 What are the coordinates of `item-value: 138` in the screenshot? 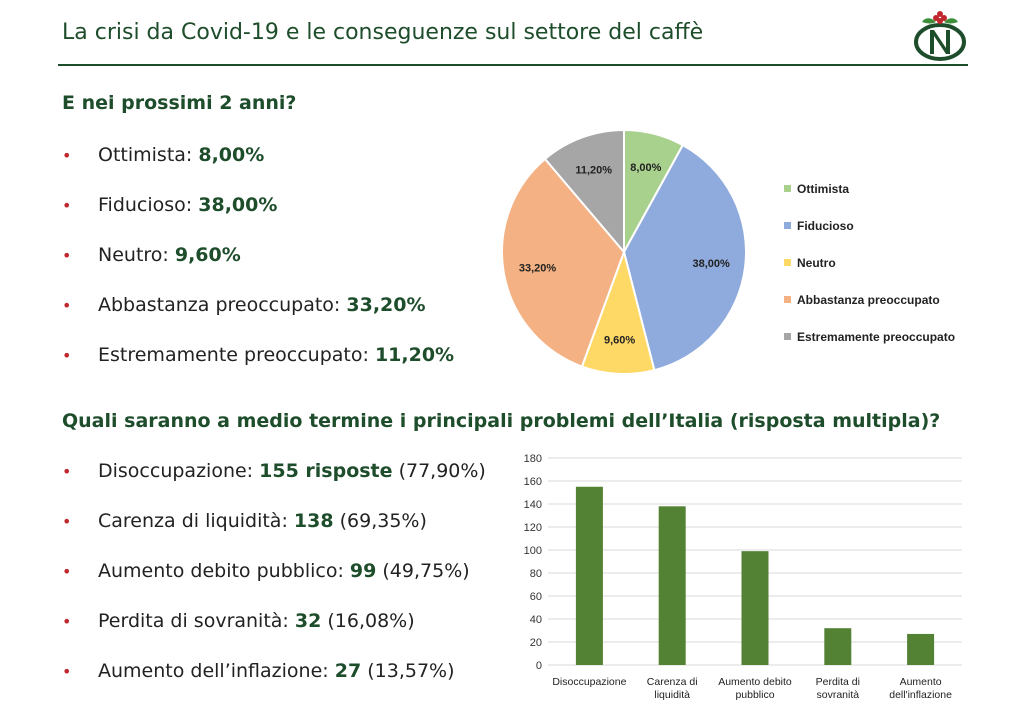 It's located at (313, 521).